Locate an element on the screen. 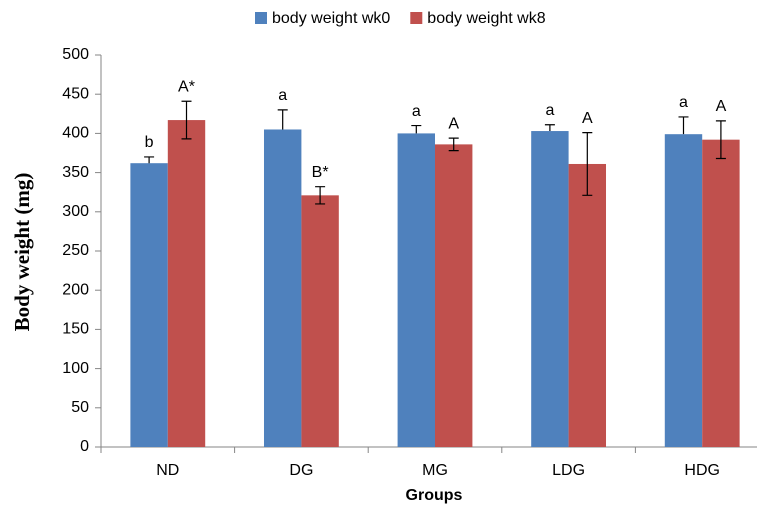 Image resolution: width=757 pixels, height=509 pixels. x-tick-label: DG is located at coordinates (301, 470).